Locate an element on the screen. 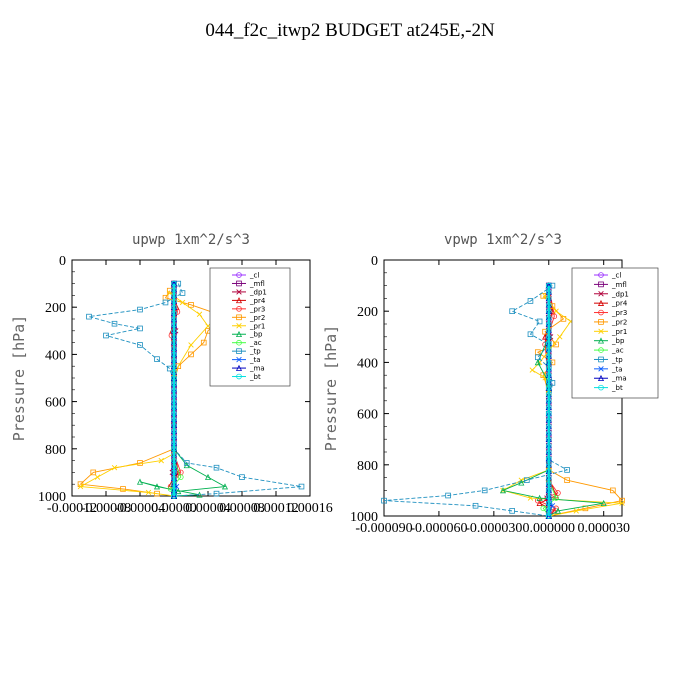 The image size is (700, 700). y-axis-label: Pressure [hPa] is located at coordinates (19, 378).